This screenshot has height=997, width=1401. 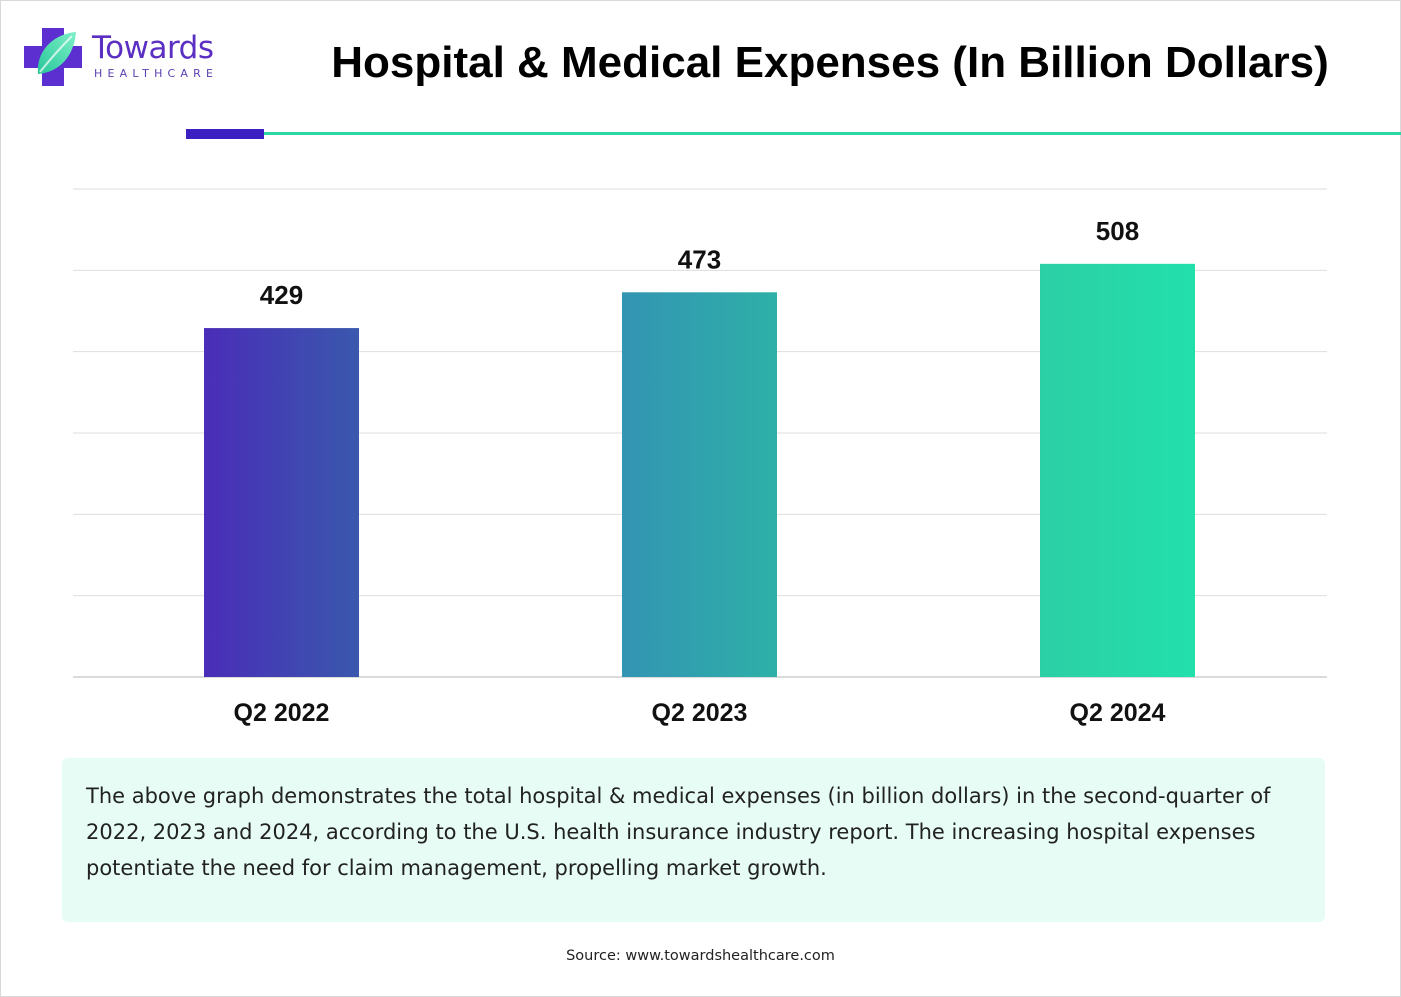 I want to click on data-labels: 429 473 508, so click(x=699, y=263).